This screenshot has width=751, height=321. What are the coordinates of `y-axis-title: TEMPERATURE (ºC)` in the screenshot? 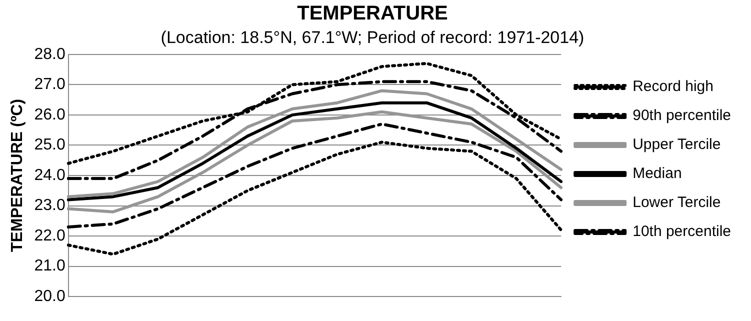 It's located at (17, 175).